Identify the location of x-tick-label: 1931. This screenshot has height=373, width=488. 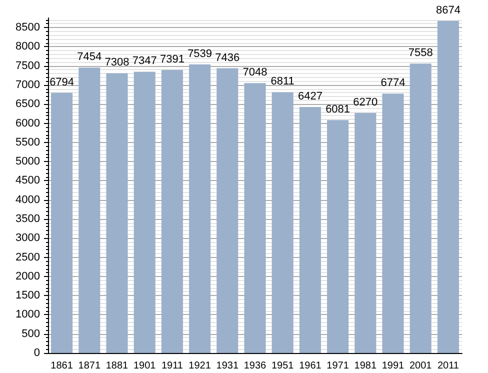
(227, 366).